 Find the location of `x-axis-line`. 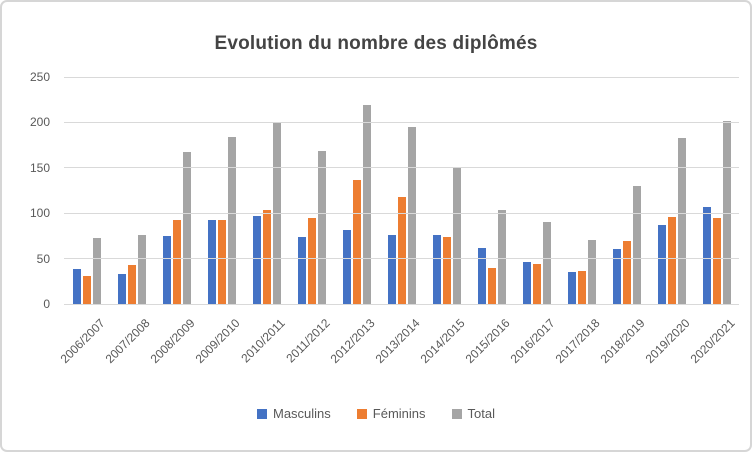

x-axis-line is located at coordinates (401, 304).